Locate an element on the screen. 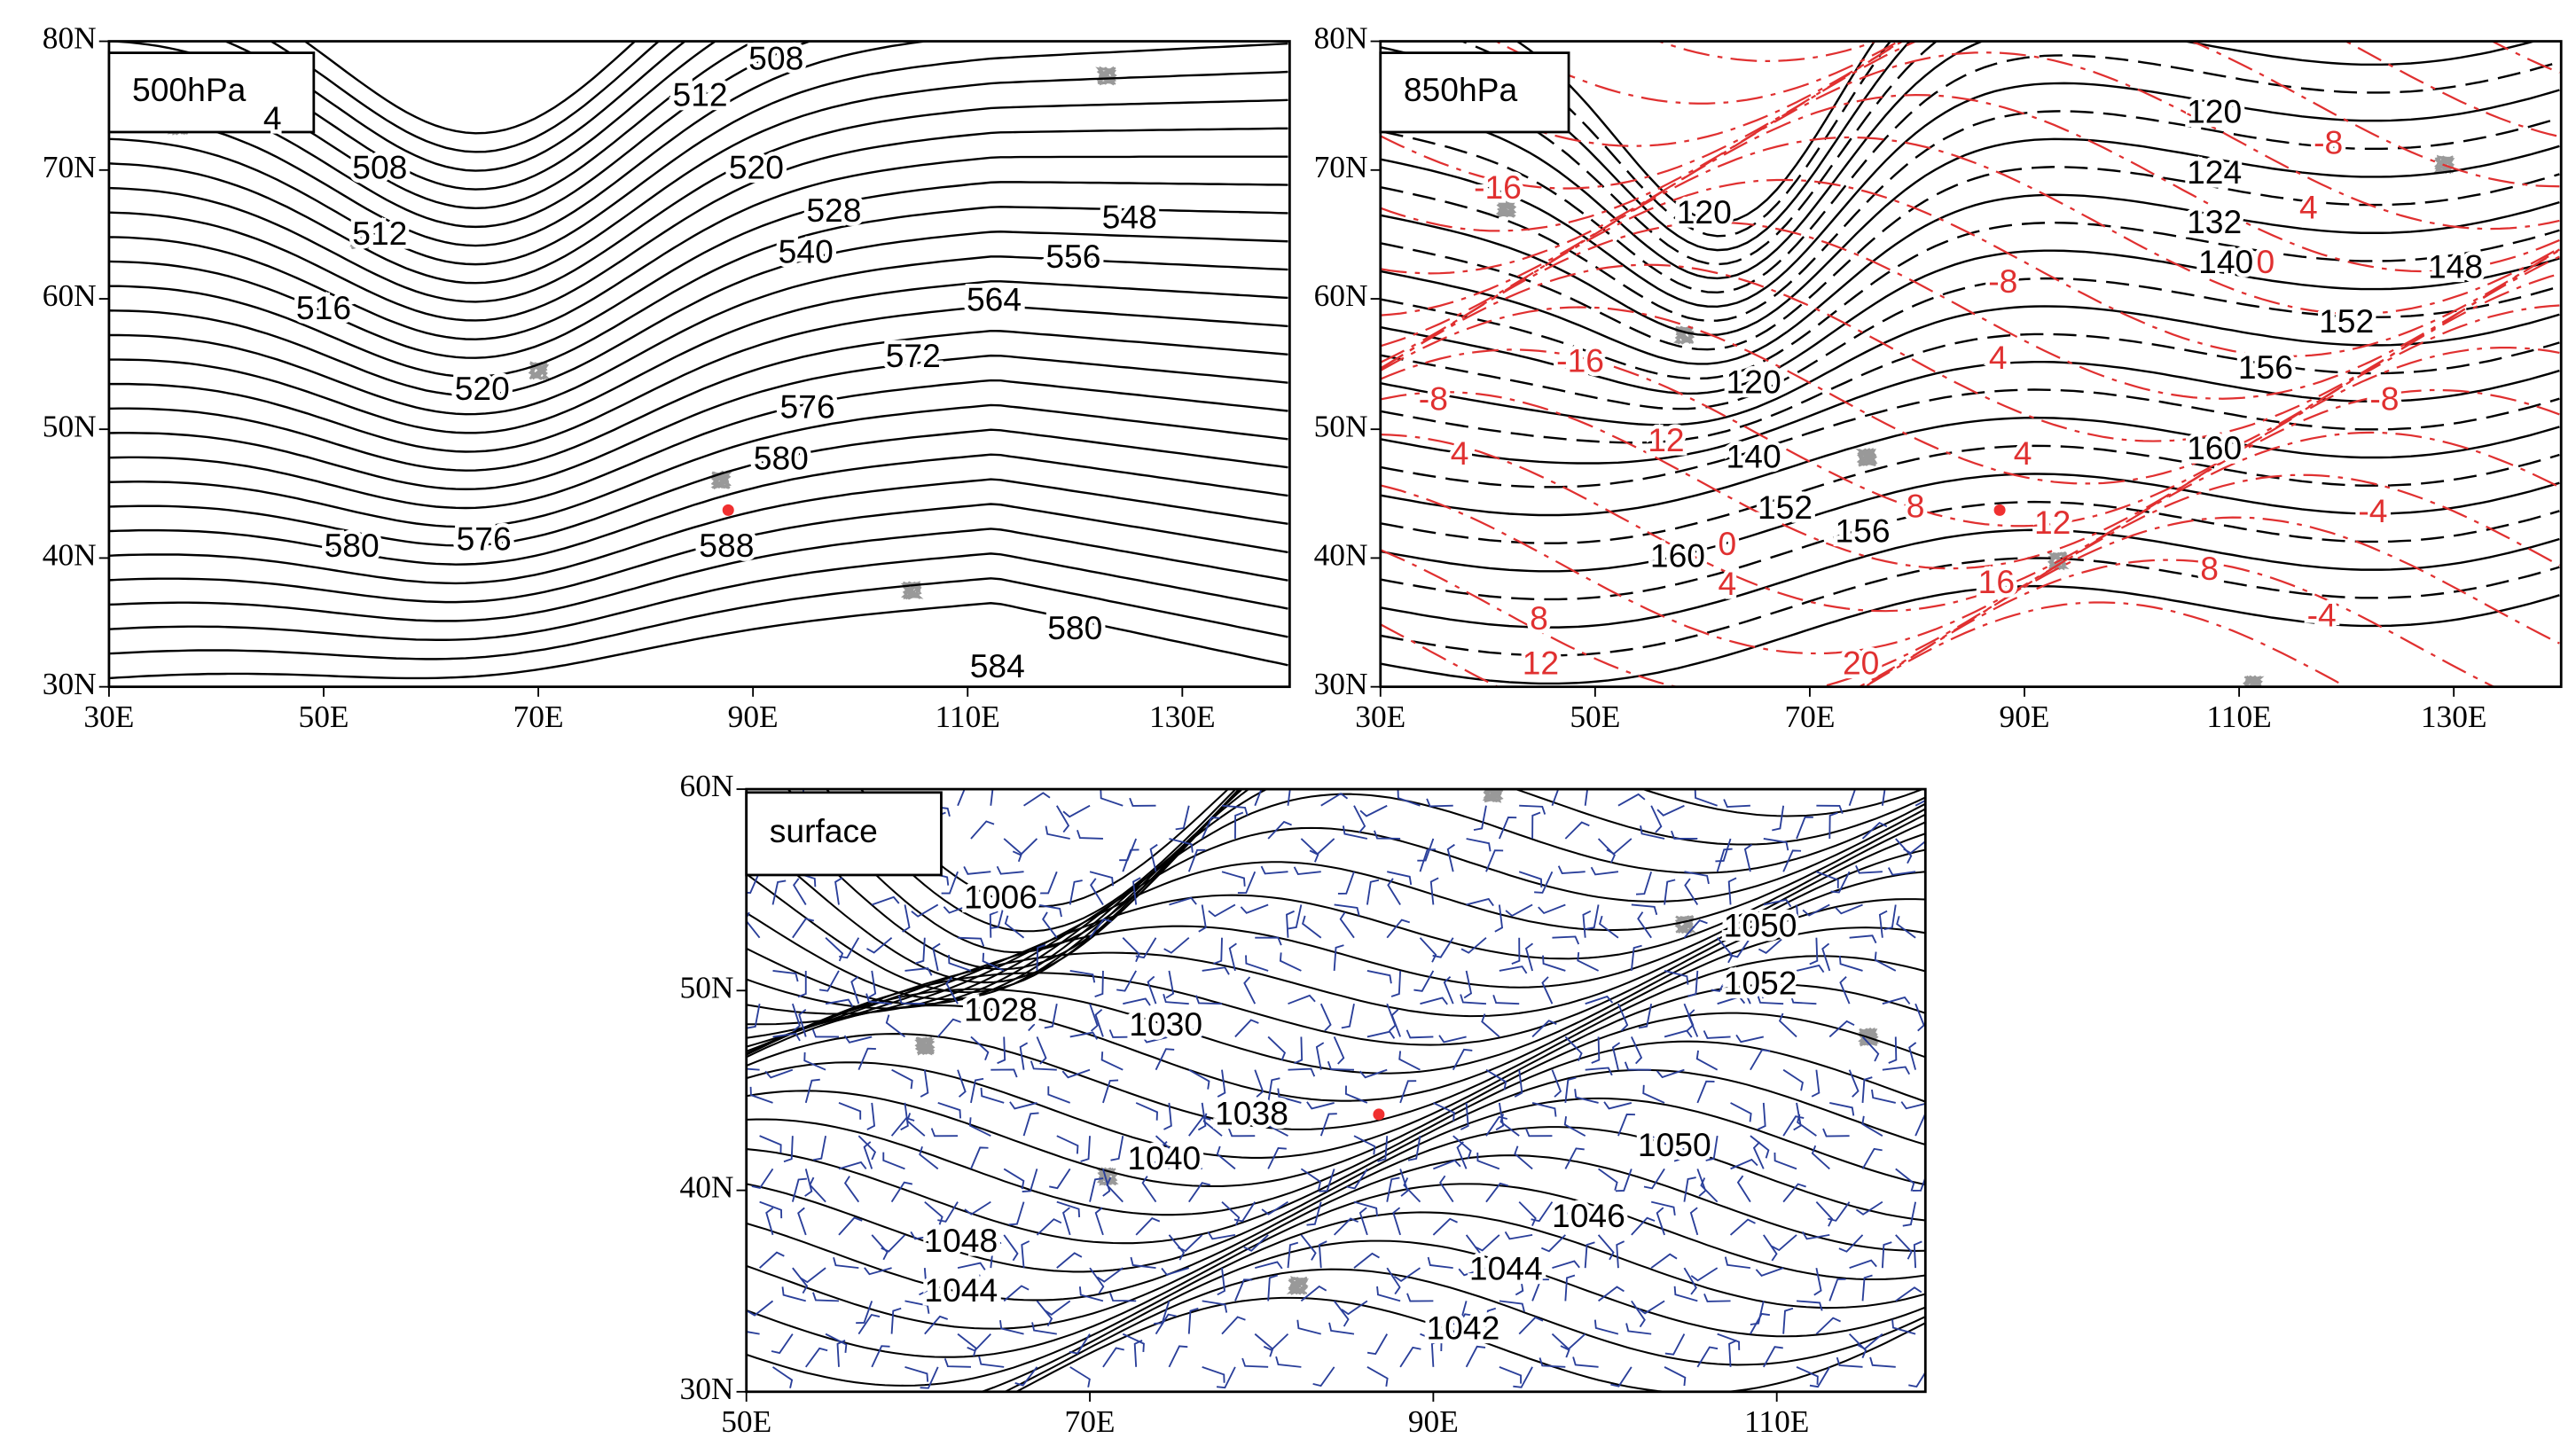 The height and width of the screenshot is (1454, 2576). lat-label: 40N is located at coordinates (70, 555).